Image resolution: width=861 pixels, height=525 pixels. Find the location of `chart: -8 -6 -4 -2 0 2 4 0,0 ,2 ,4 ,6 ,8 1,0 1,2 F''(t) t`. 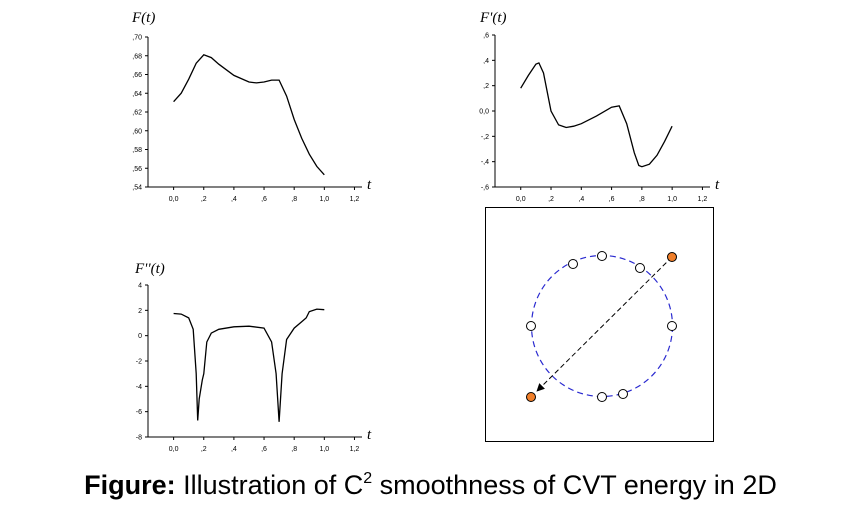

chart: -8 -6 -4 -2 0 2 4 0,0 ,2 ,4 ,6 ,8 1,0 1,2 F''(t) t is located at coordinates (253, 357).